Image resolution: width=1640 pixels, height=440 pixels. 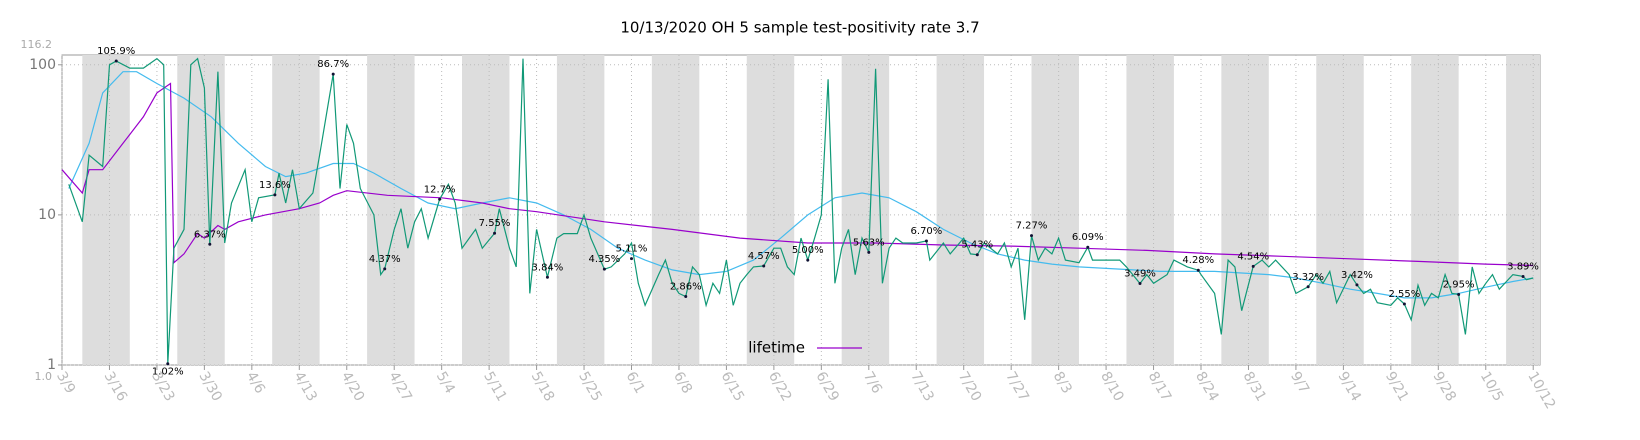 What do you see at coordinates (543, 386) in the screenshot?
I see `x-tick-label: 5/18` at bounding box center [543, 386].